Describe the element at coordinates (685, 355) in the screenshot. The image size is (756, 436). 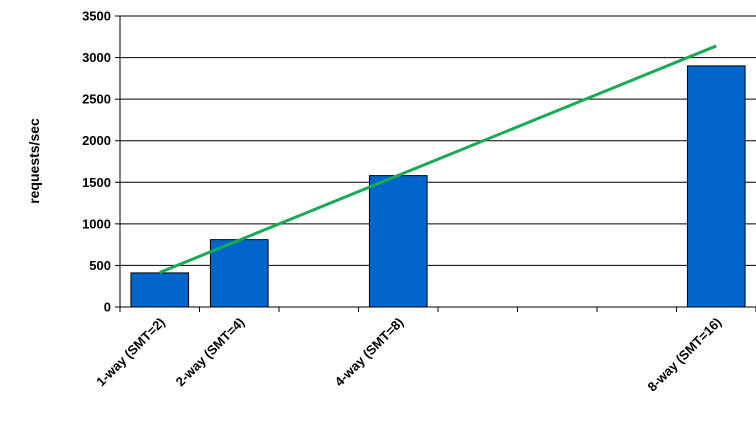
I see `x-tick-label: 8-way (SMT=16)` at that location.